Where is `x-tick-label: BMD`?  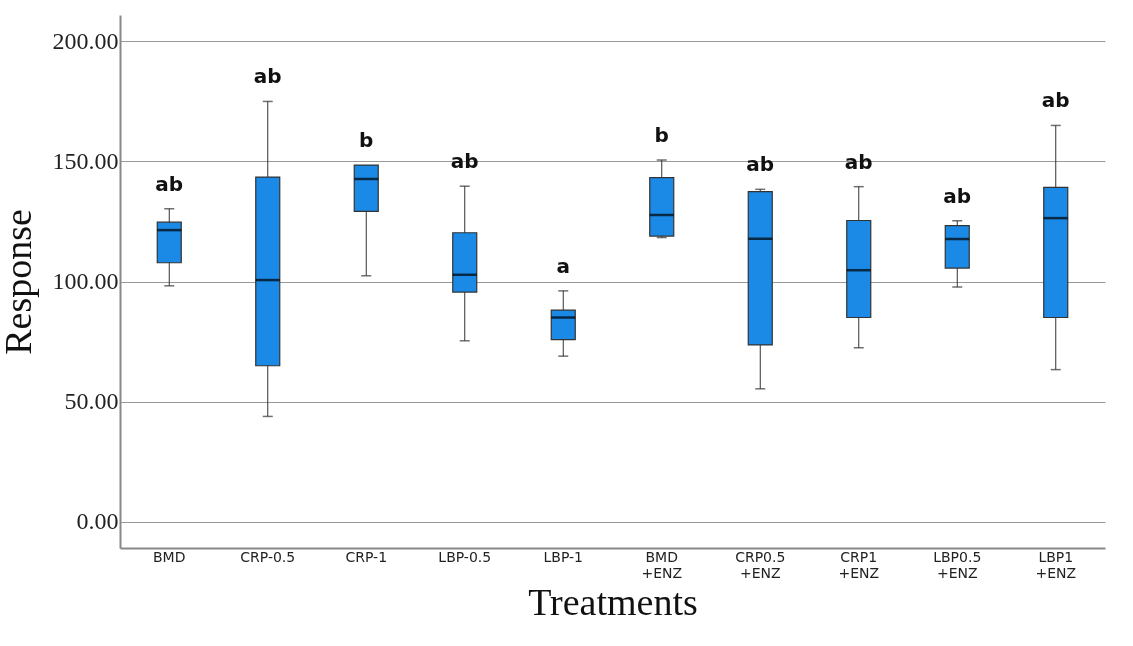 x-tick-label: BMD is located at coordinates (169, 556).